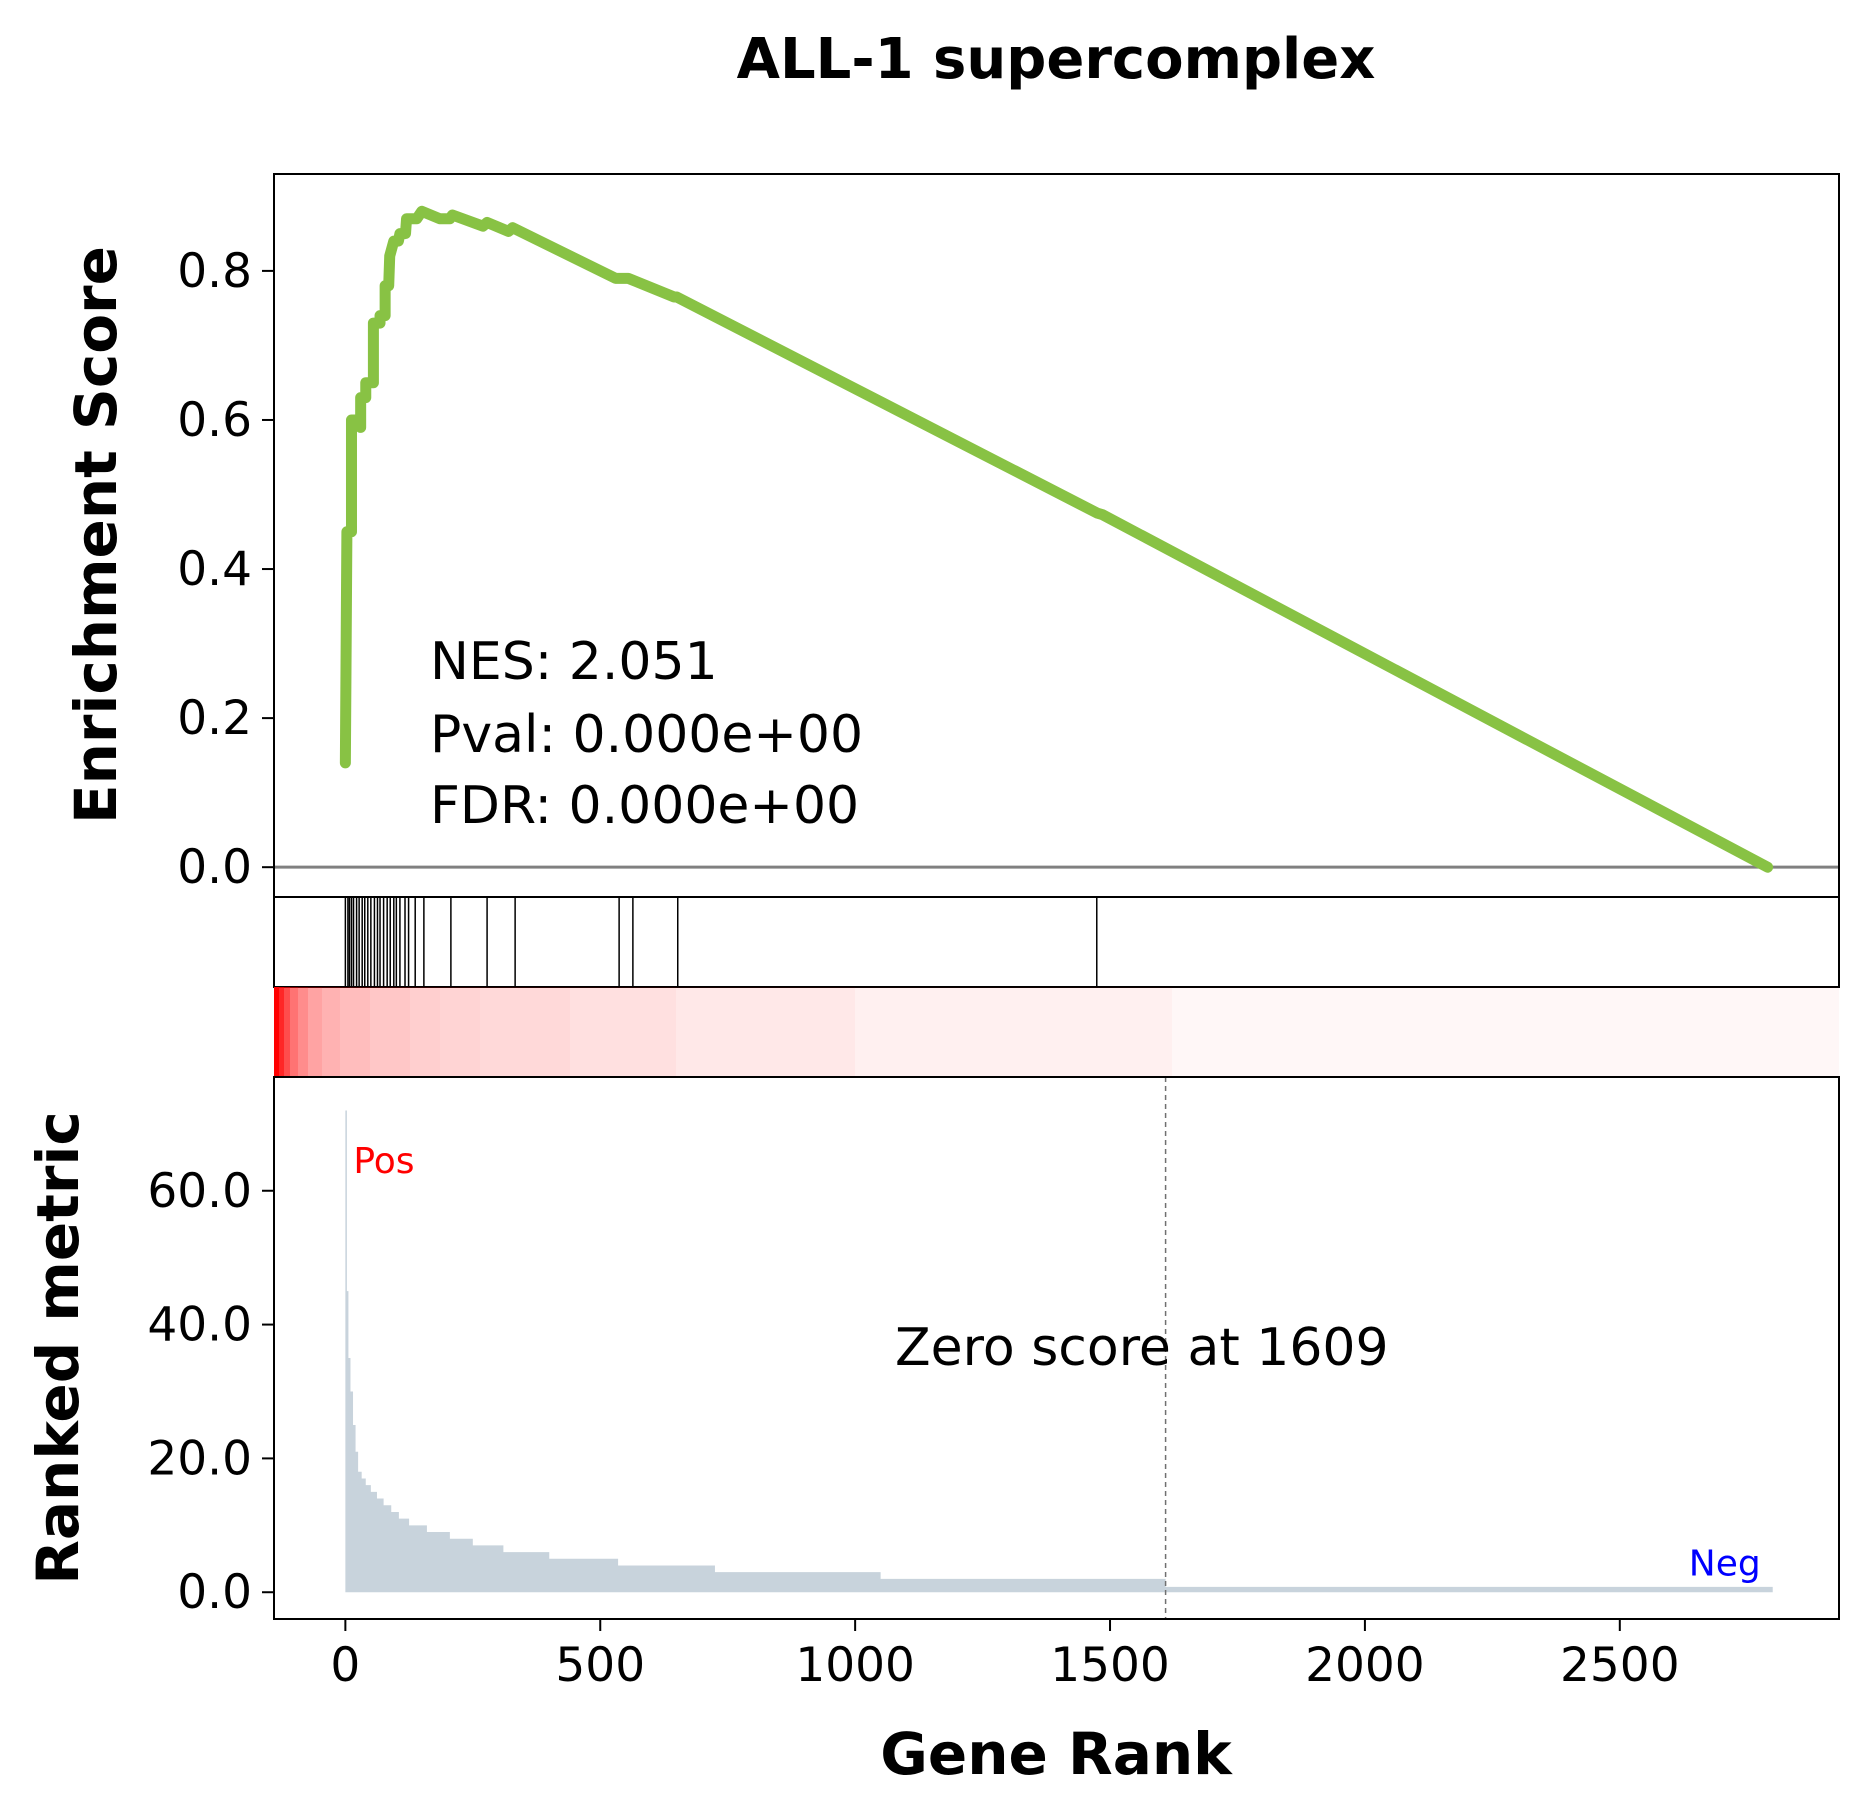 This screenshot has height=1812, width=1861. What do you see at coordinates (1725, 1564) in the screenshot?
I see `neg-label: Neg` at bounding box center [1725, 1564].